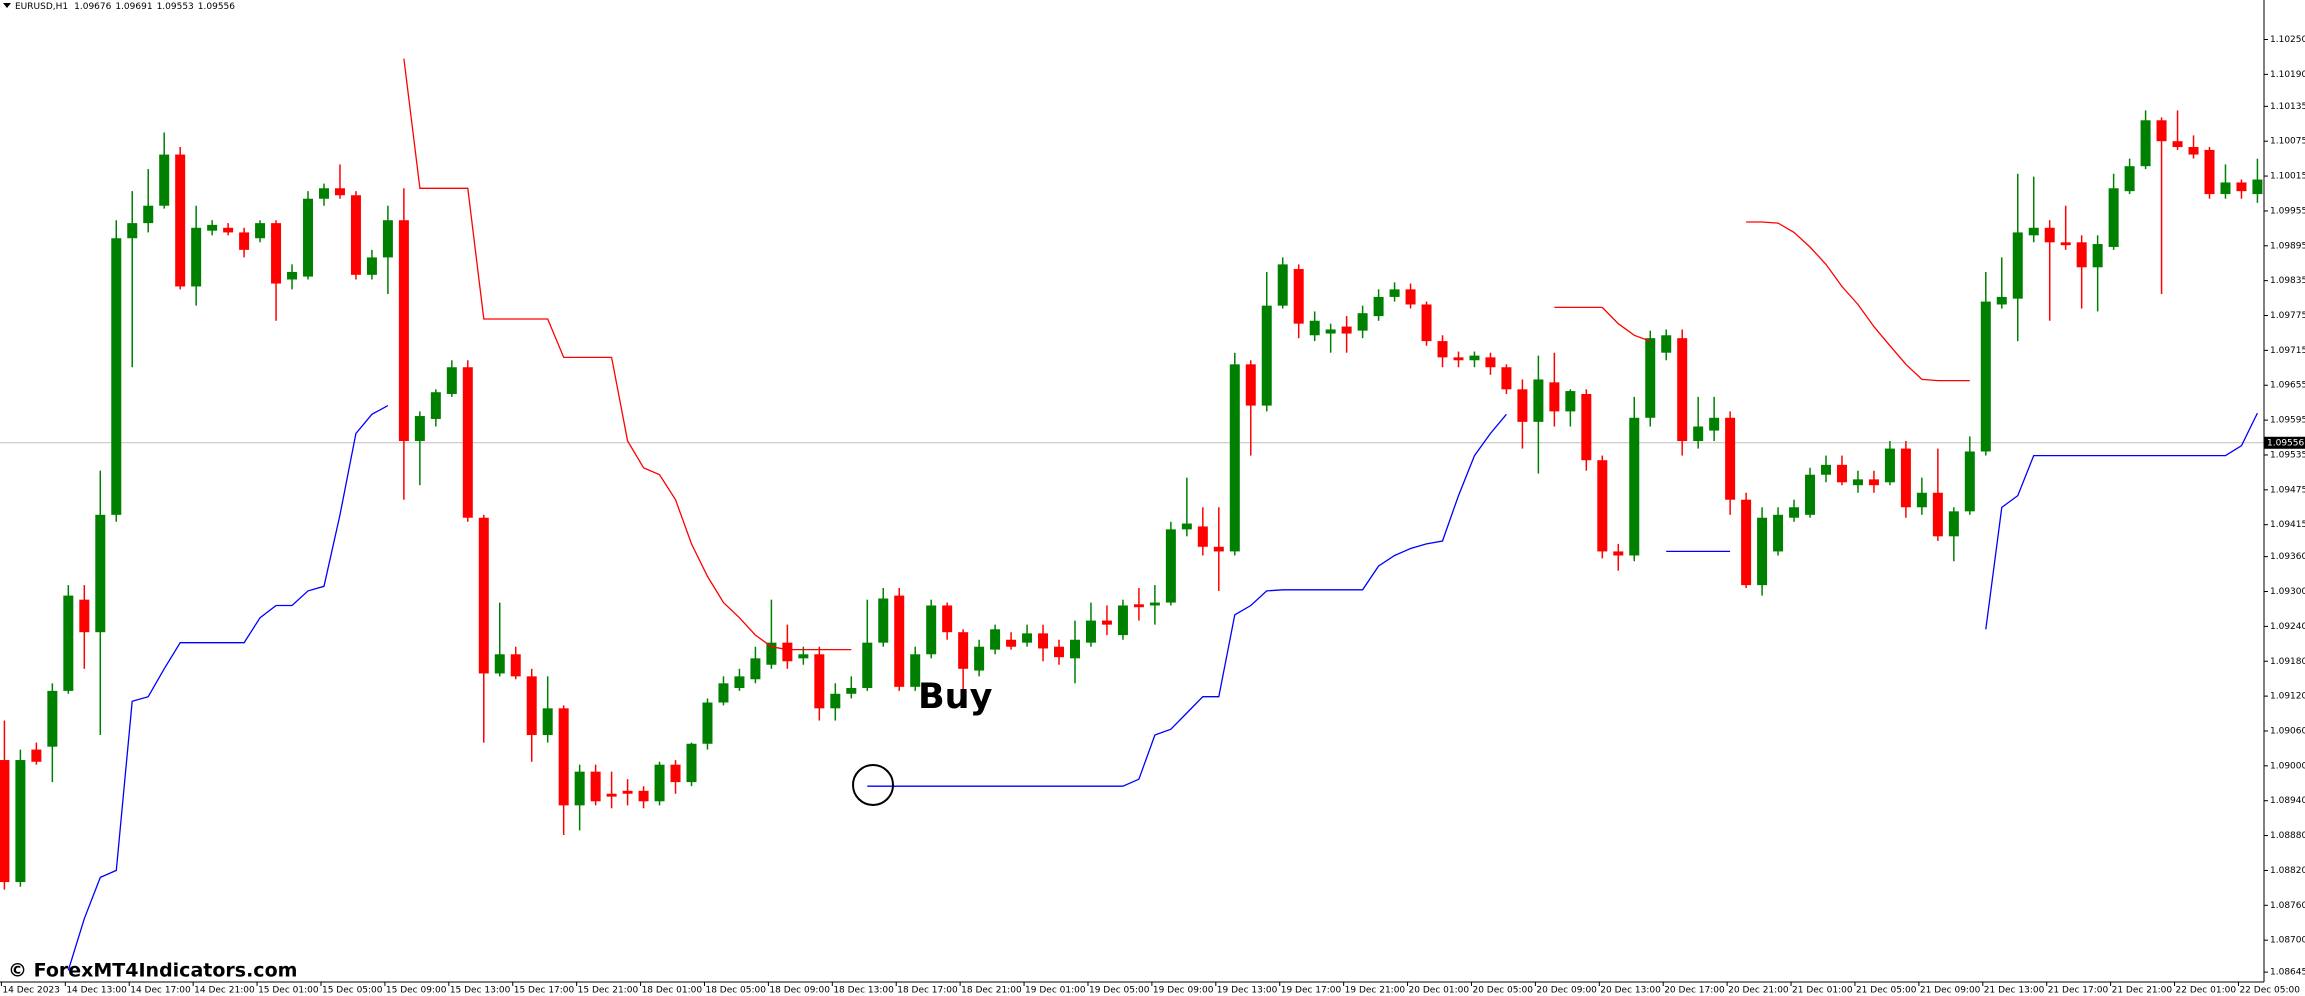 The width and height of the screenshot is (2305, 996). I want to click on y-tick-label: 1.08820, so click(2287, 871).